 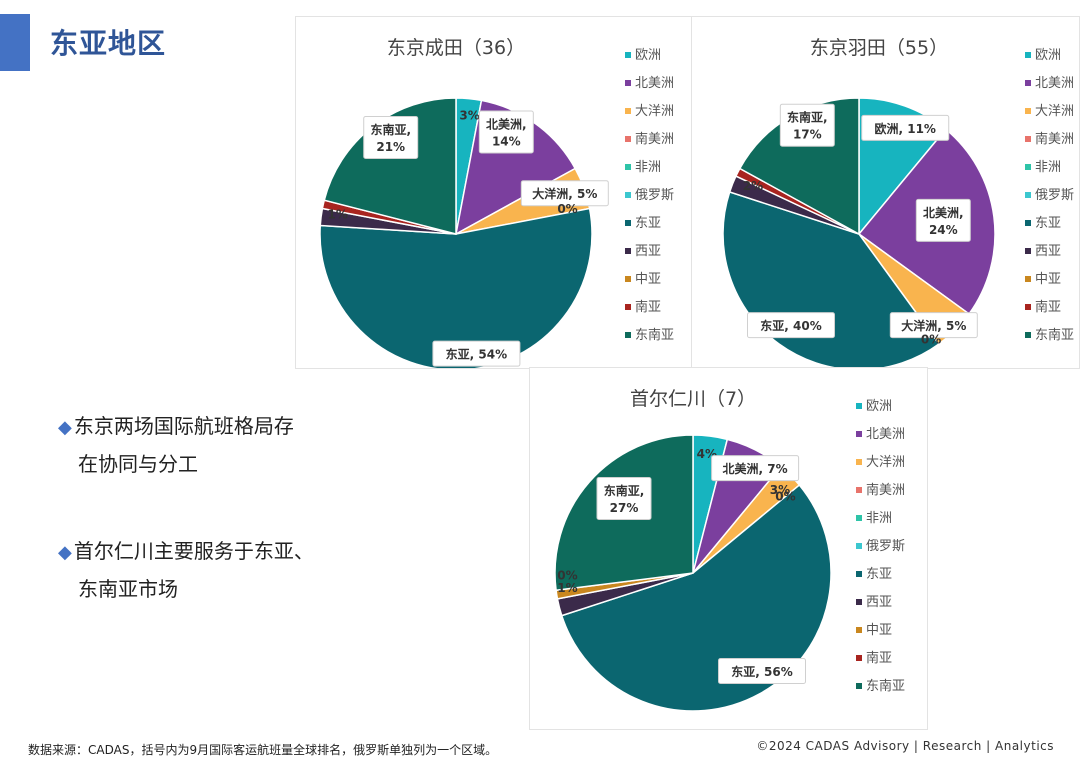 What do you see at coordinates (1054, 111) in the screenshot?
I see `svg-text: 大洋洲` at bounding box center [1054, 111].